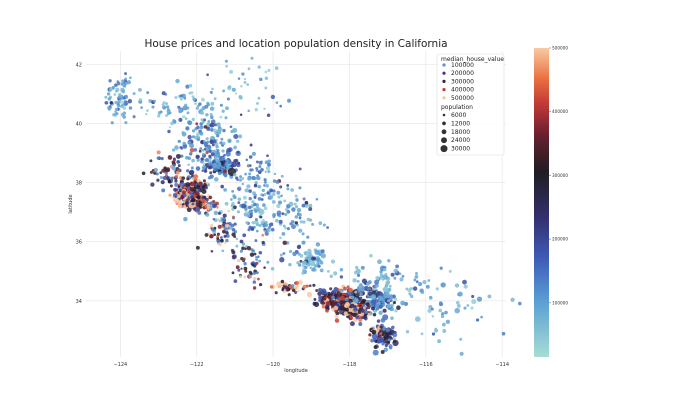 This screenshot has height=408, width=680. Describe the element at coordinates (444, 98) in the screenshot. I see `legend-hue-marker` at that location.